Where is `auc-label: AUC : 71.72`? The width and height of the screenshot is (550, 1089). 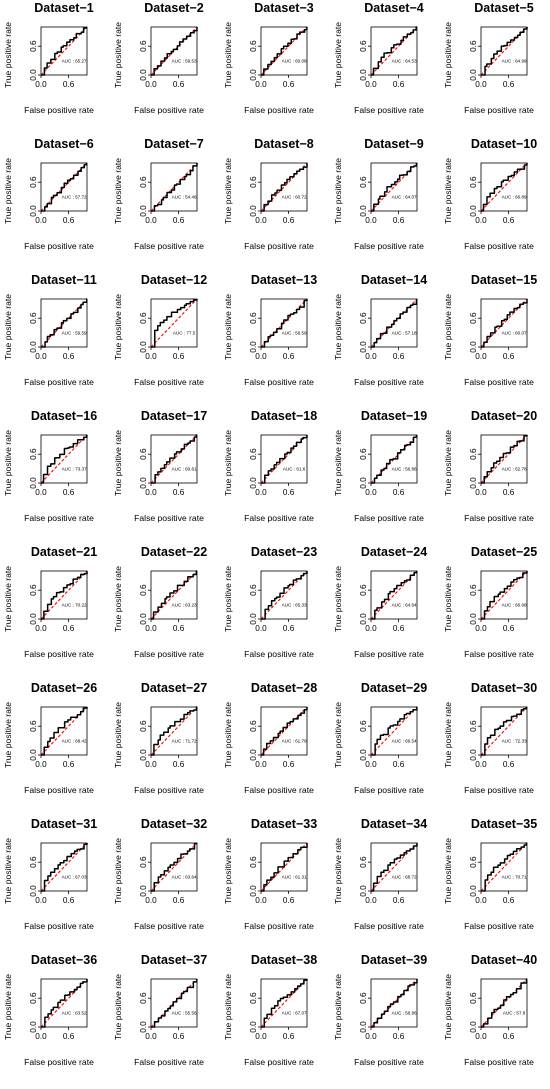
auc-label: AUC : 71.72 is located at coordinates (184, 741).